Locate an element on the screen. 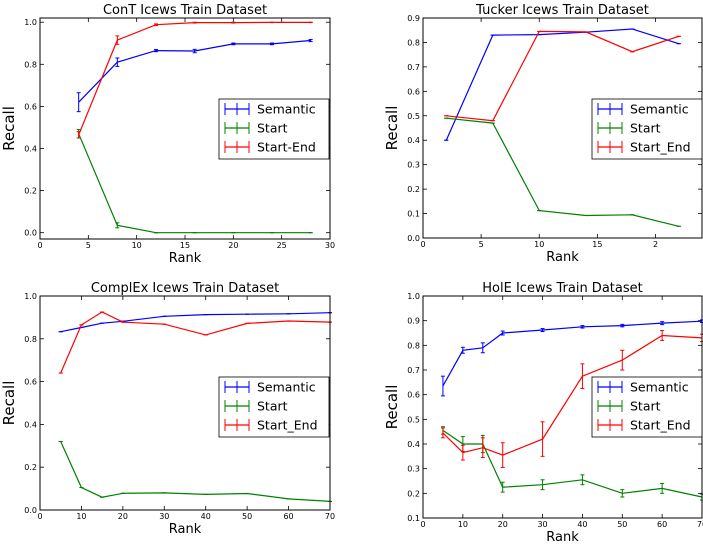 The image size is (703, 546). chart-title: ComplEx Icews Train Dataset is located at coordinates (185, 288).